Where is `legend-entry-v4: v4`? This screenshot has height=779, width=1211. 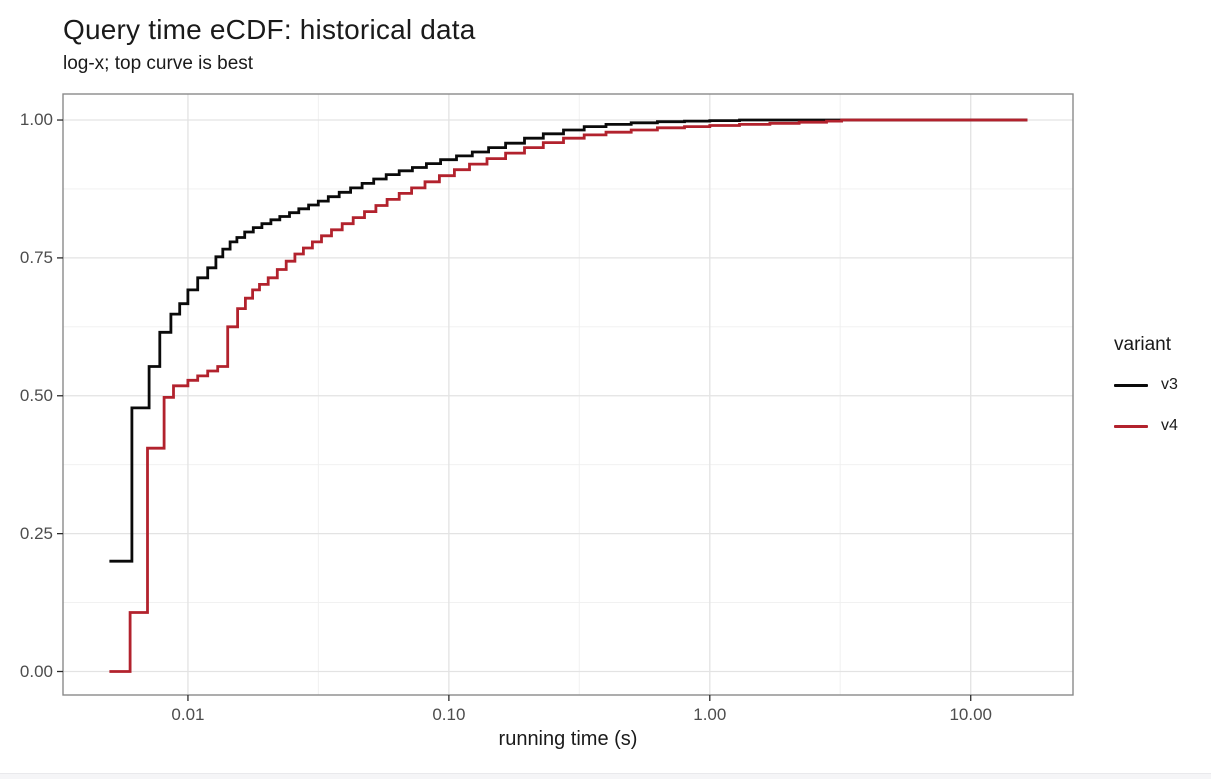
legend-entry-v4: v4 is located at coordinates (1146, 426).